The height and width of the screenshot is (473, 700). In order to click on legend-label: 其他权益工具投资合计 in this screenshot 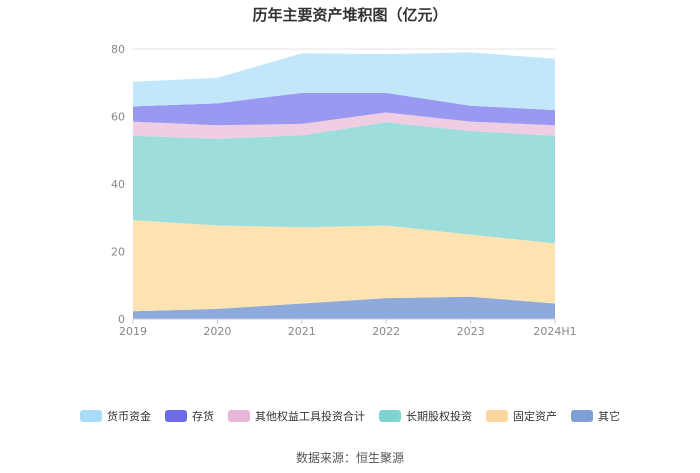, I will do `click(310, 416)`.